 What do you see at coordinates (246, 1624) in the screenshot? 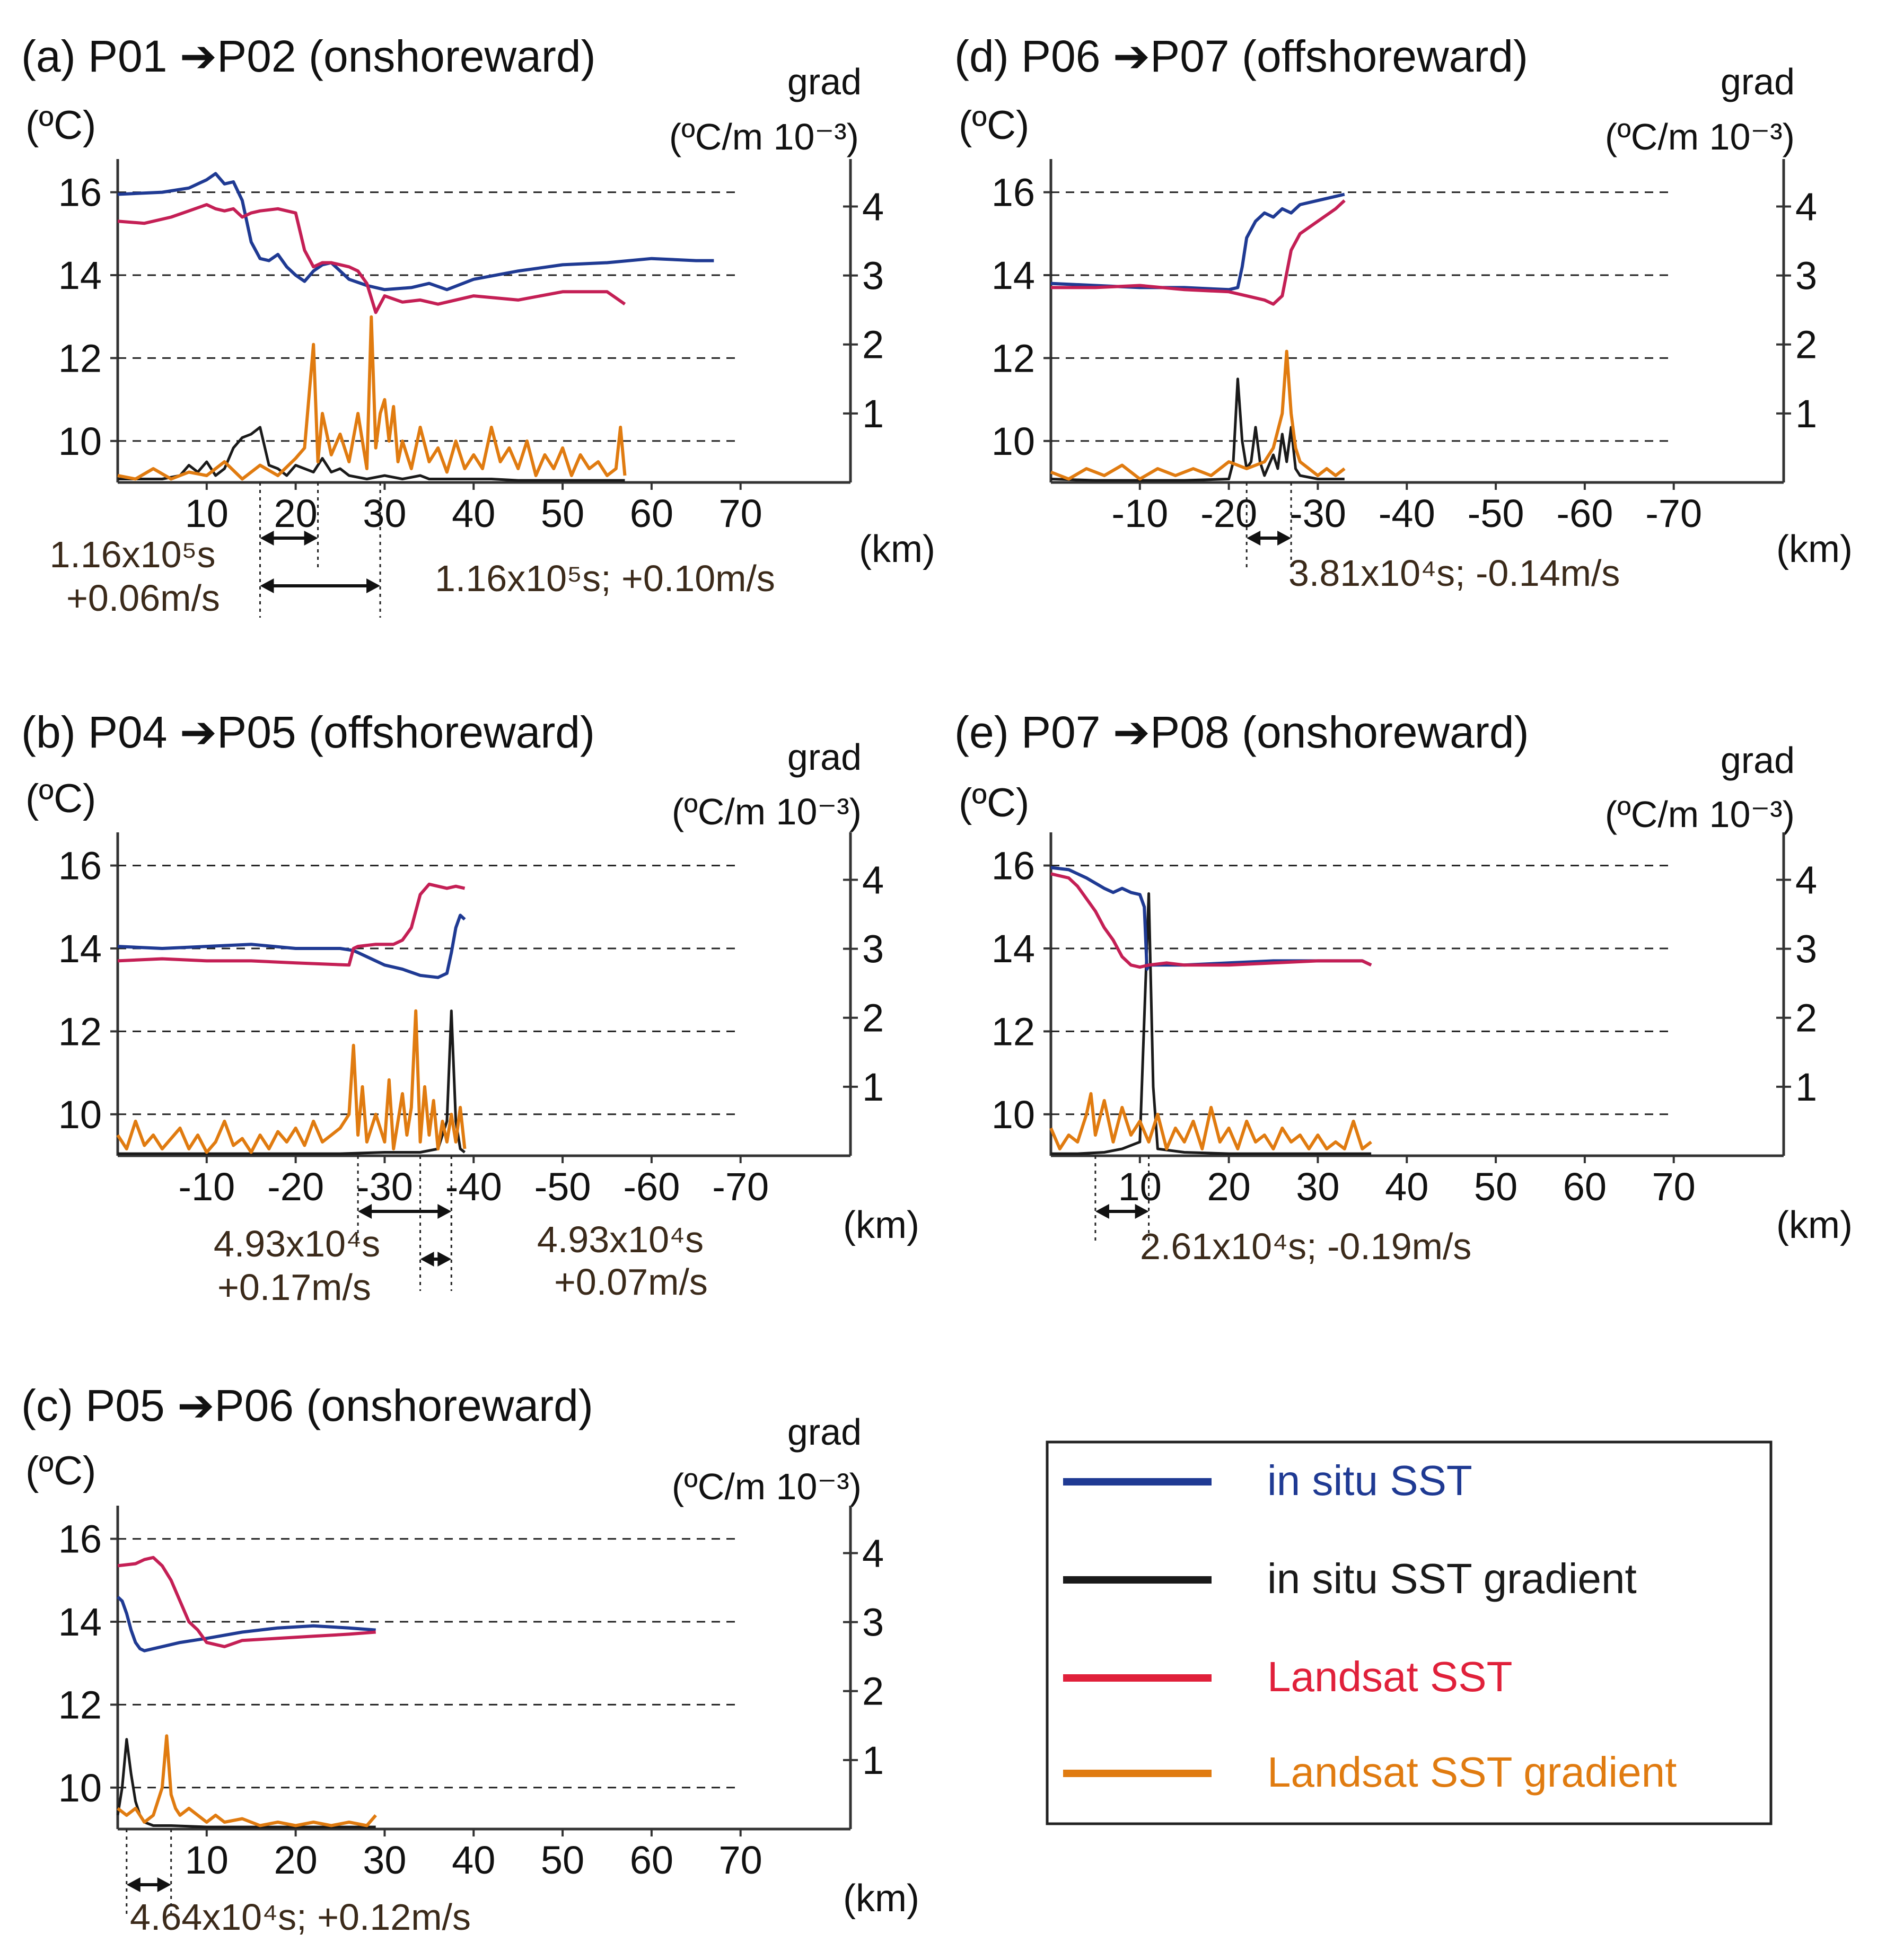
I see `panel-c-series-insitu` at bounding box center [246, 1624].